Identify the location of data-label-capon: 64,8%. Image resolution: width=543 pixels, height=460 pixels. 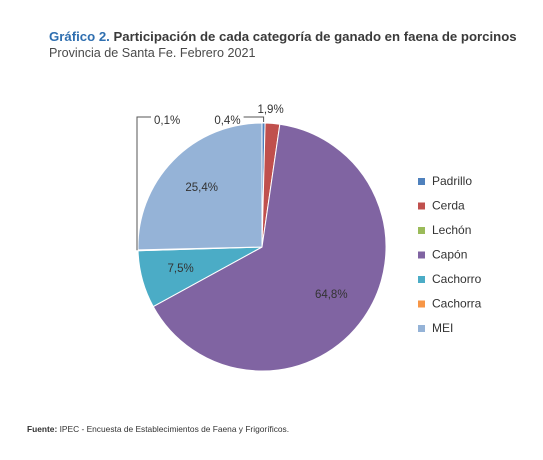
(331, 295).